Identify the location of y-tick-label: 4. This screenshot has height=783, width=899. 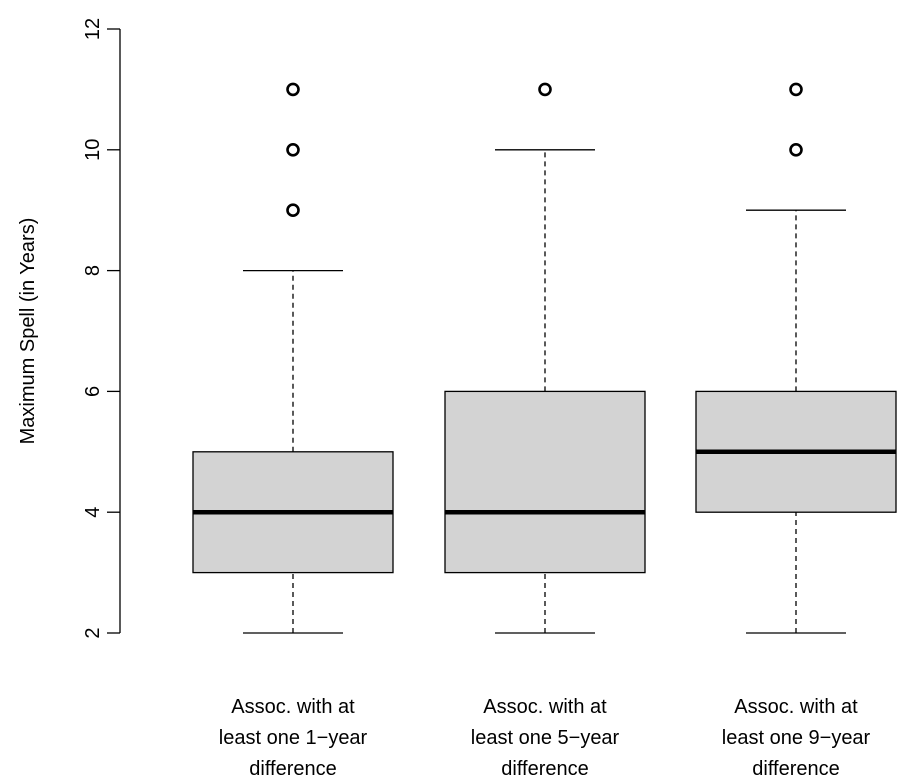
(93, 512).